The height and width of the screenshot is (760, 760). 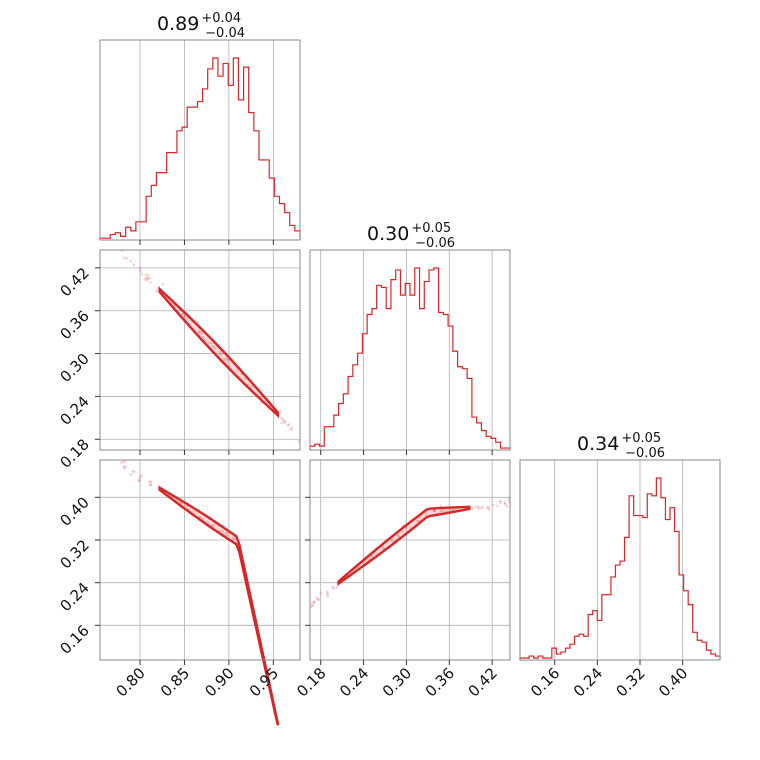 I want to click on x-tick-label: 0.80, so click(x=130, y=682).